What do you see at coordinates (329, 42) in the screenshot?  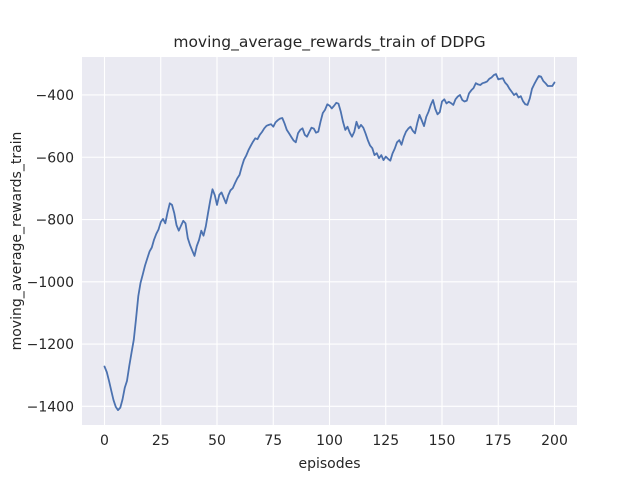 I see `chart-title: moving_average_rewards_train of DDPG` at bounding box center [329, 42].